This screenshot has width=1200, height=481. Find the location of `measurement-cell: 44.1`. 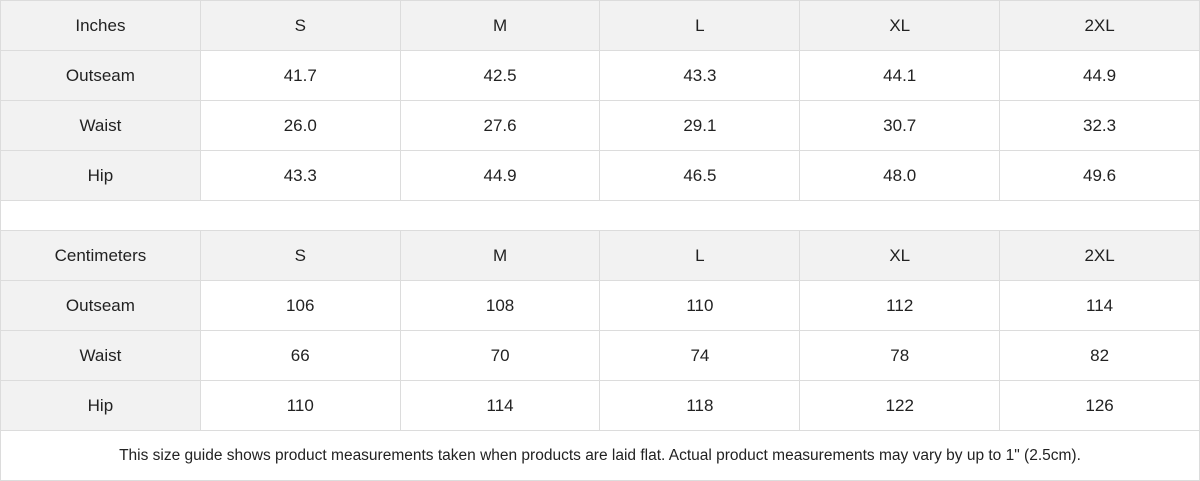

measurement-cell: 44.1 is located at coordinates (900, 75).